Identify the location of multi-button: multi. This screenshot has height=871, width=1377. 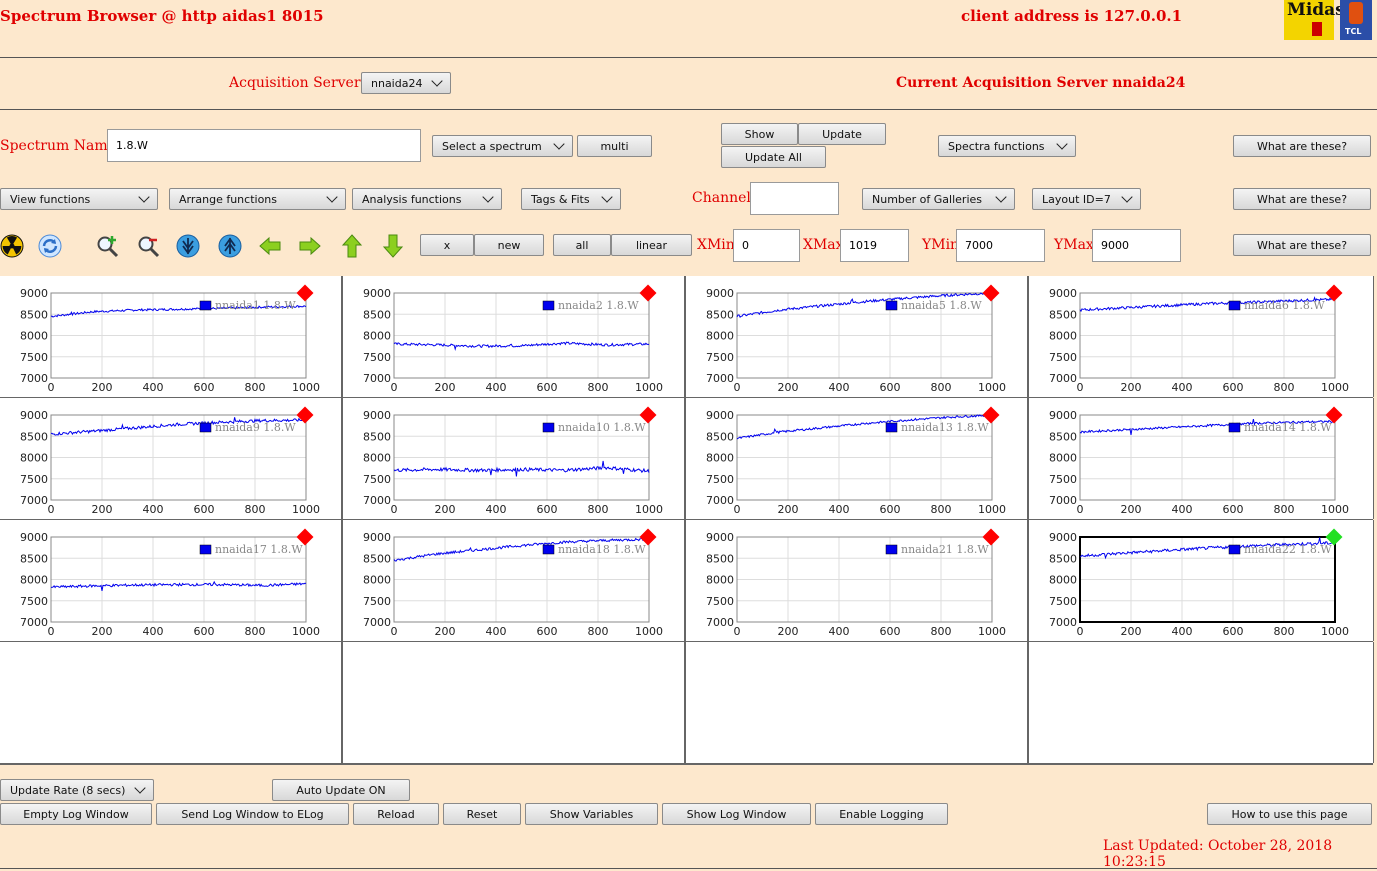
(614, 146).